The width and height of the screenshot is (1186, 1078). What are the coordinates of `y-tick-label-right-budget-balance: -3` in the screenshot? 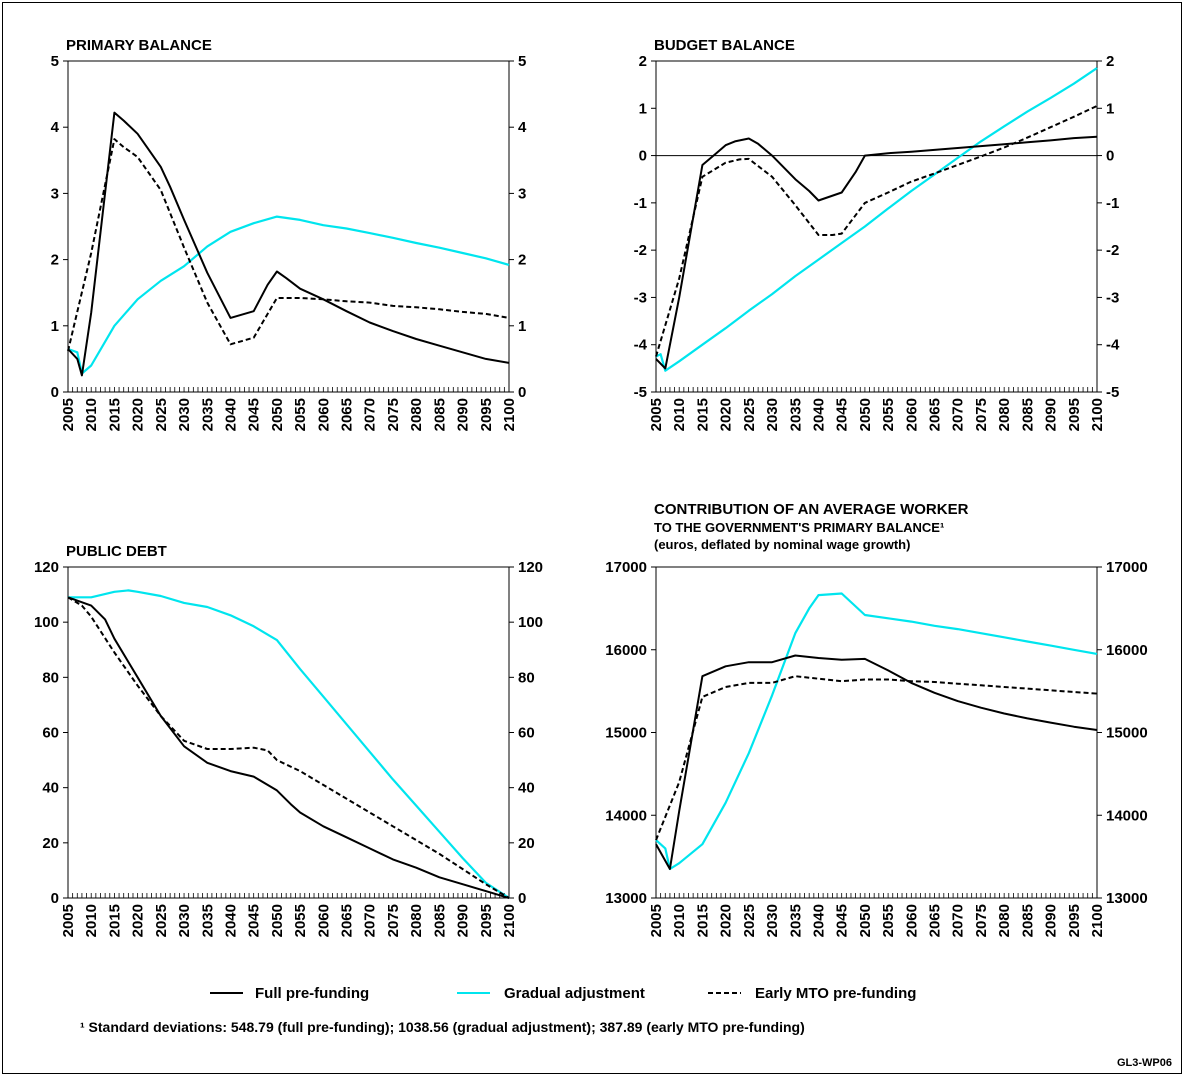 It's located at (1112, 297).